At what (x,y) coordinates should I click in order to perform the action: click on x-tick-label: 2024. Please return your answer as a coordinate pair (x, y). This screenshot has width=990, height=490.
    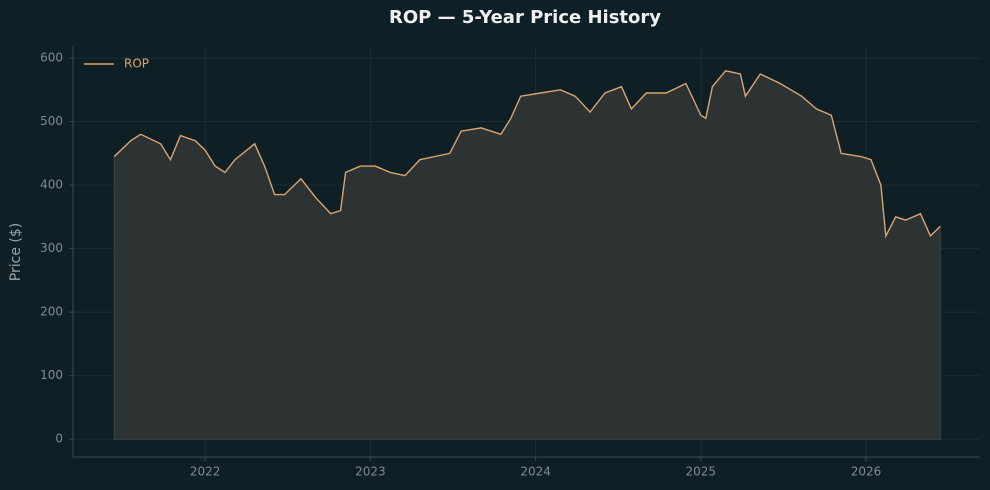
    Looking at the image, I should click on (535, 472).